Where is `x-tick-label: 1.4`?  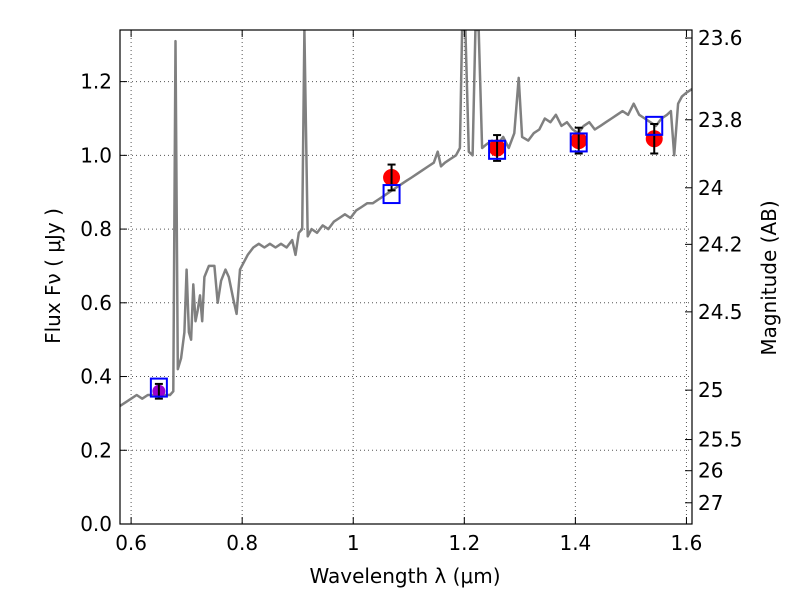 x-tick-label: 1.4 is located at coordinates (575, 543).